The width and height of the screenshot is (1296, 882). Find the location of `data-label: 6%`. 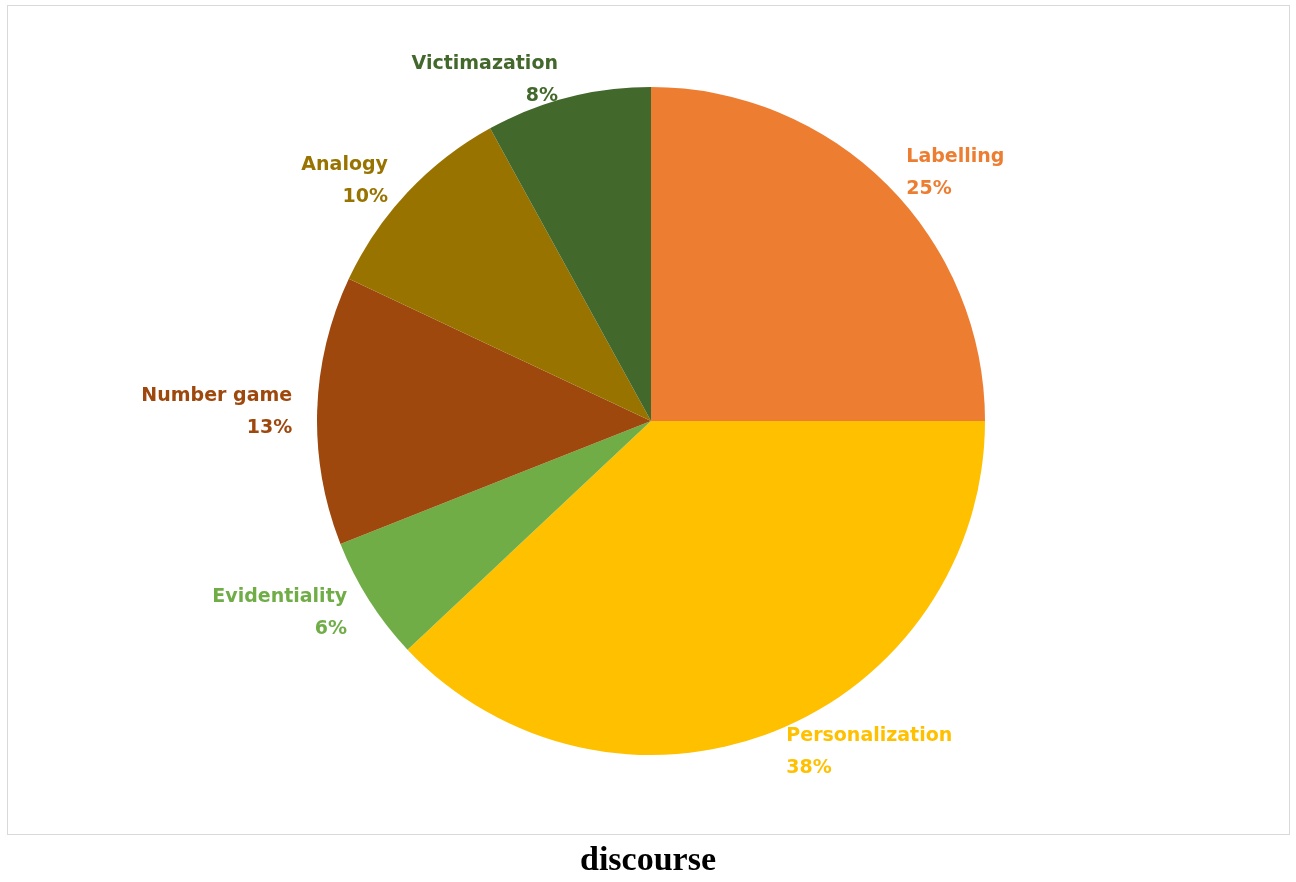

data-label: 6% is located at coordinates (331, 626).